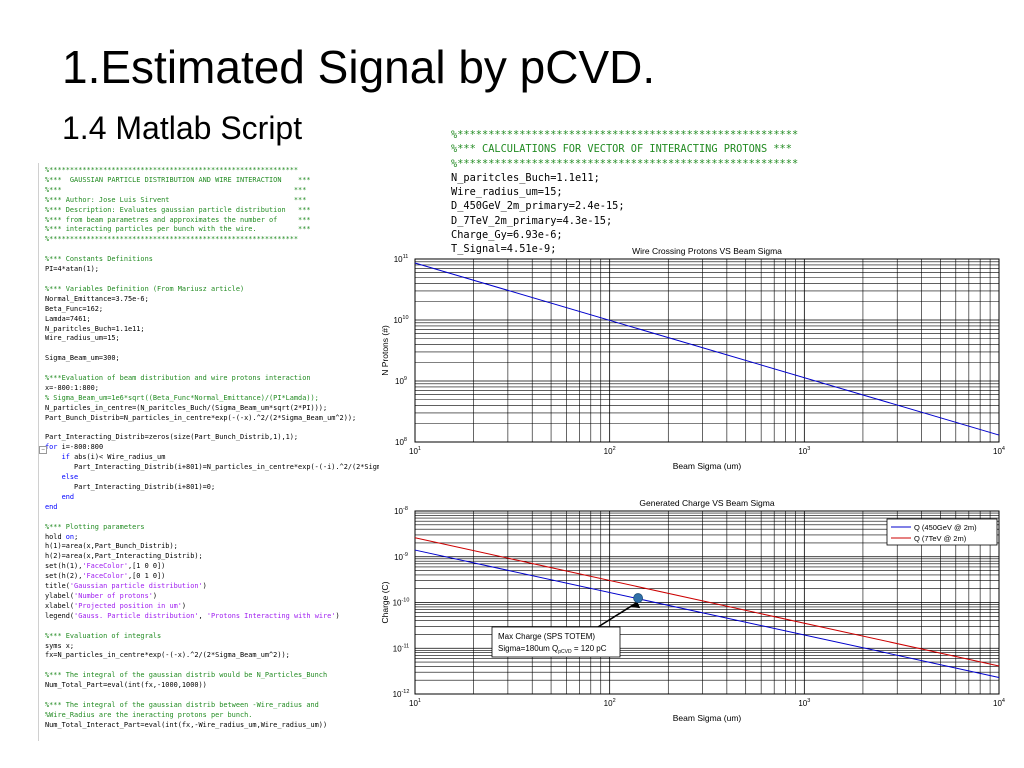 Image resolution: width=1024 pixels, height=768 pixels. Describe the element at coordinates (103, 635) in the screenshot. I see `script-line: %*** Evaluation of integrals` at that location.